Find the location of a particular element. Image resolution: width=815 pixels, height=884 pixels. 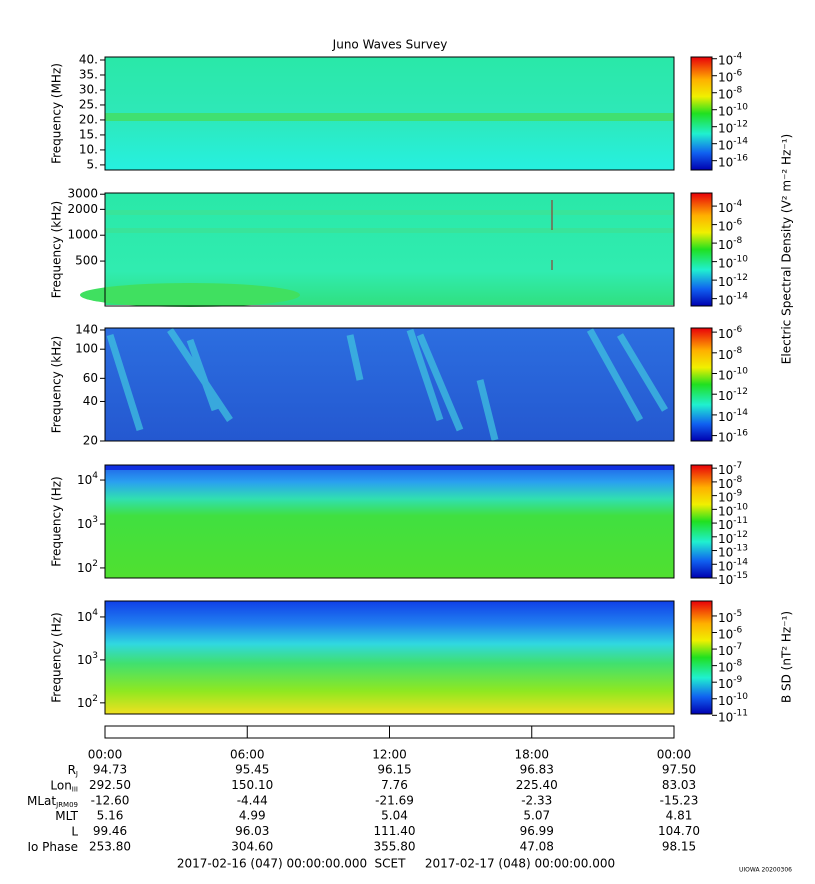

ephemeris-subscript: III is located at coordinates (75, 789).